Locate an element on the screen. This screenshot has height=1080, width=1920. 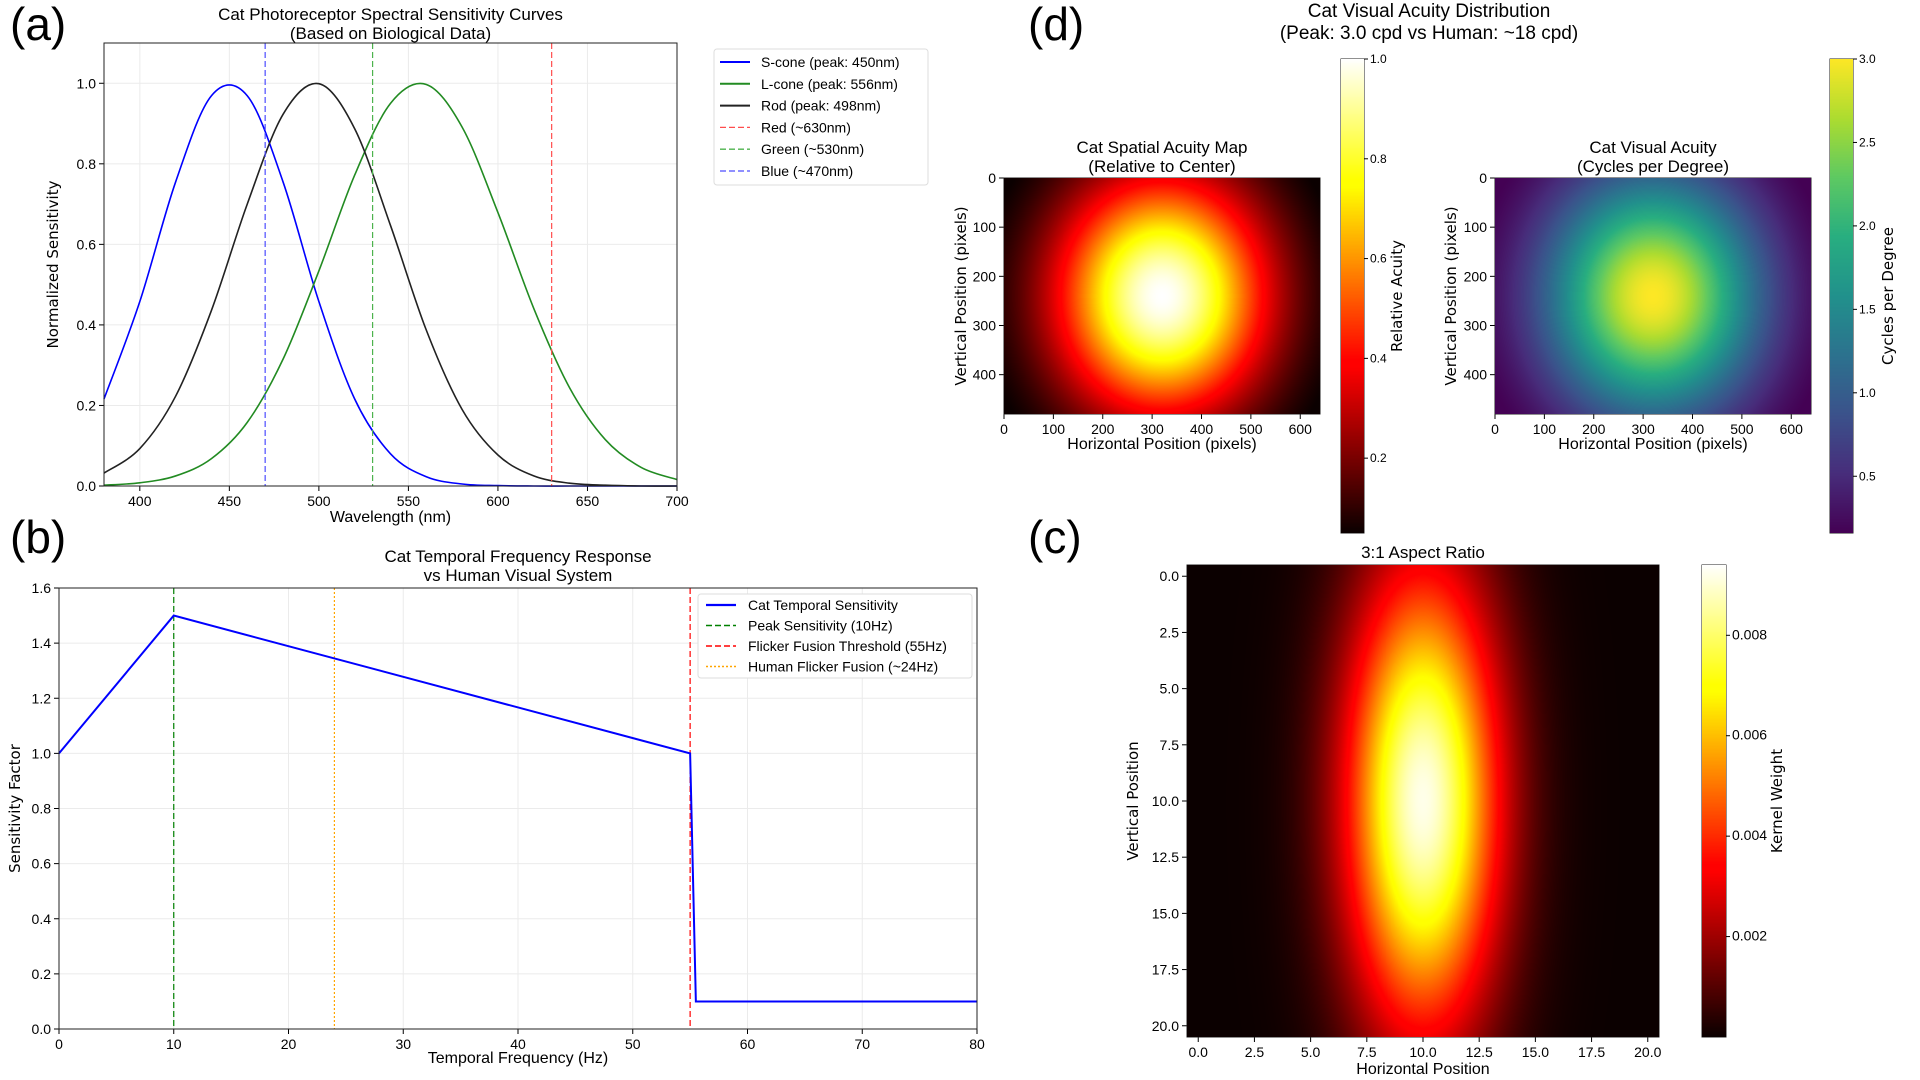
colorbar-tick-label: 2.5 is located at coordinates (1867, 142).